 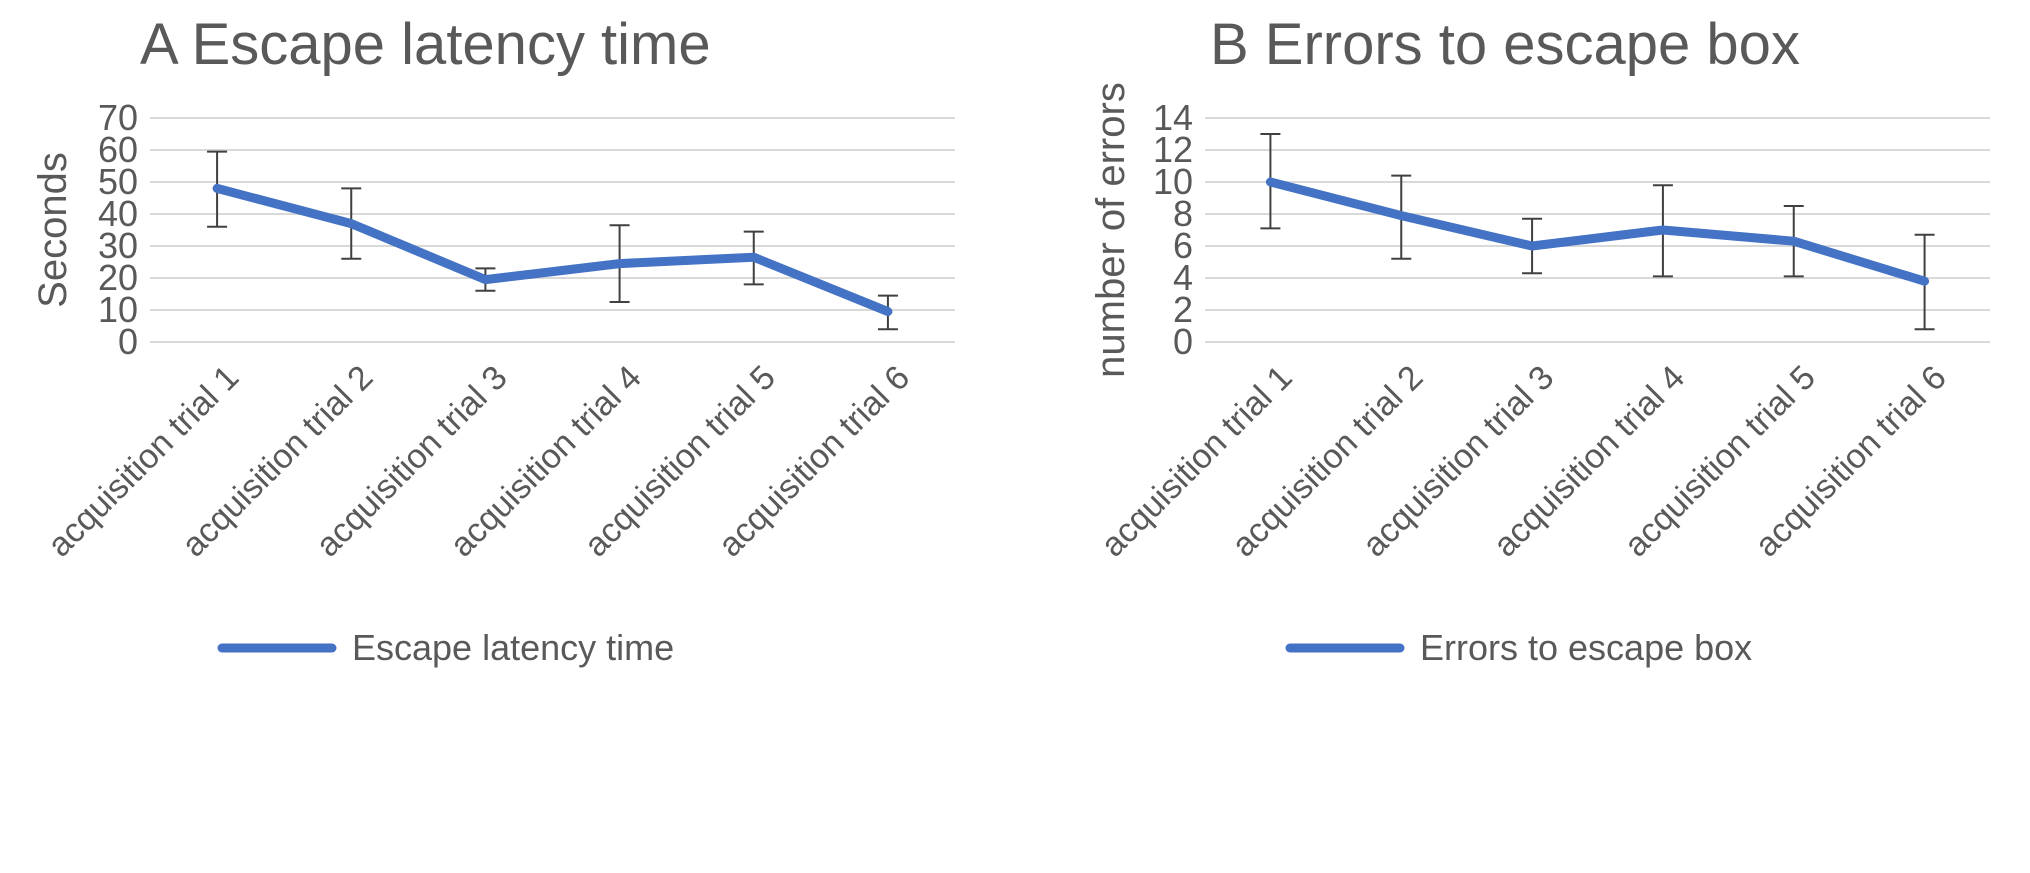 What do you see at coordinates (118, 213) in the screenshot?
I see `y-tick-label: 40` at bounding box center [118, 213].